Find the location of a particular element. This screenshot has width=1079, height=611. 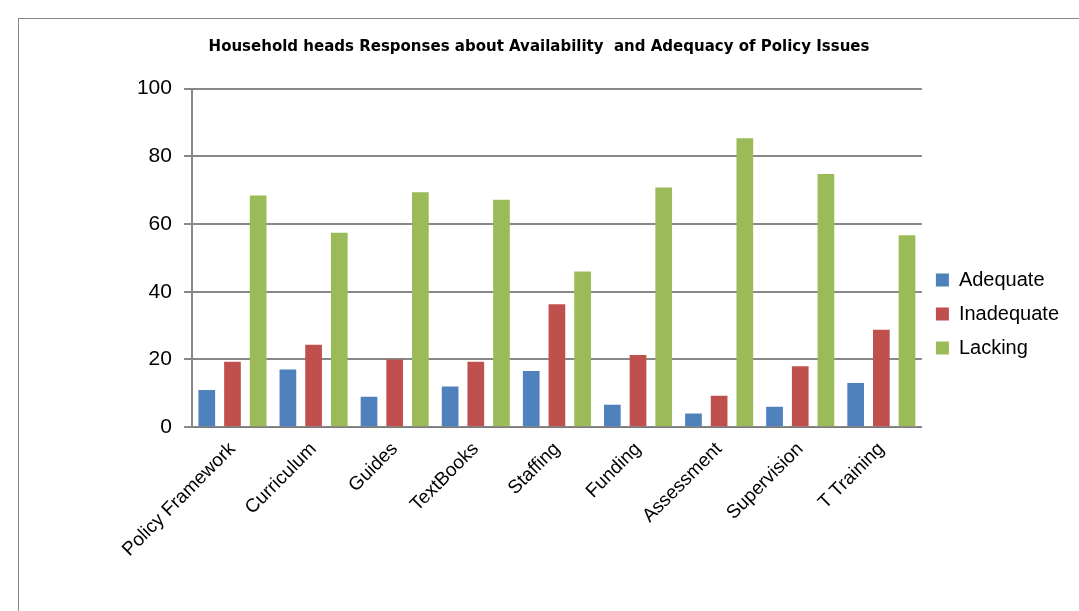

y-tick-label: 60 is located at coordinates (160, 222).